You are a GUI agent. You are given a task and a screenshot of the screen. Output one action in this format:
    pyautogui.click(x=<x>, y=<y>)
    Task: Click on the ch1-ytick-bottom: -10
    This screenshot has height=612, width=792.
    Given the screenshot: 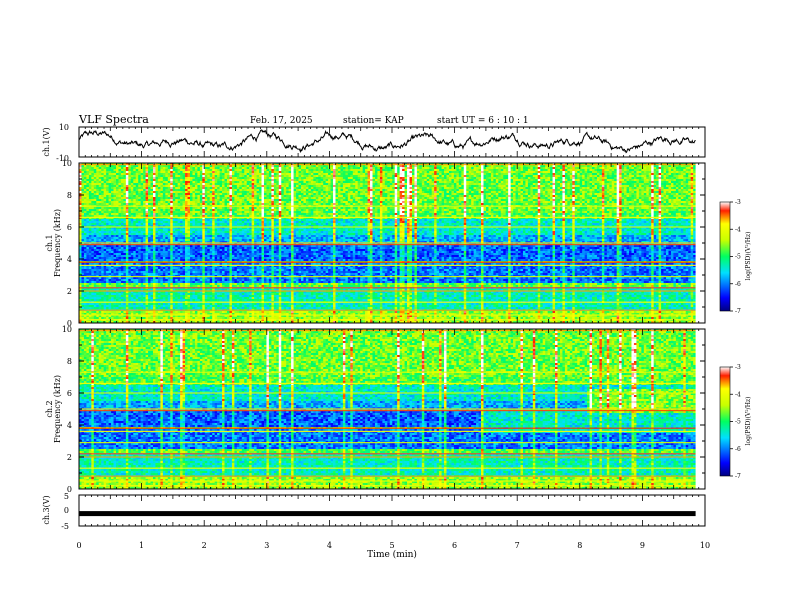 What is the action you would take?
    pyautogui.click(x=62, y=158)
    